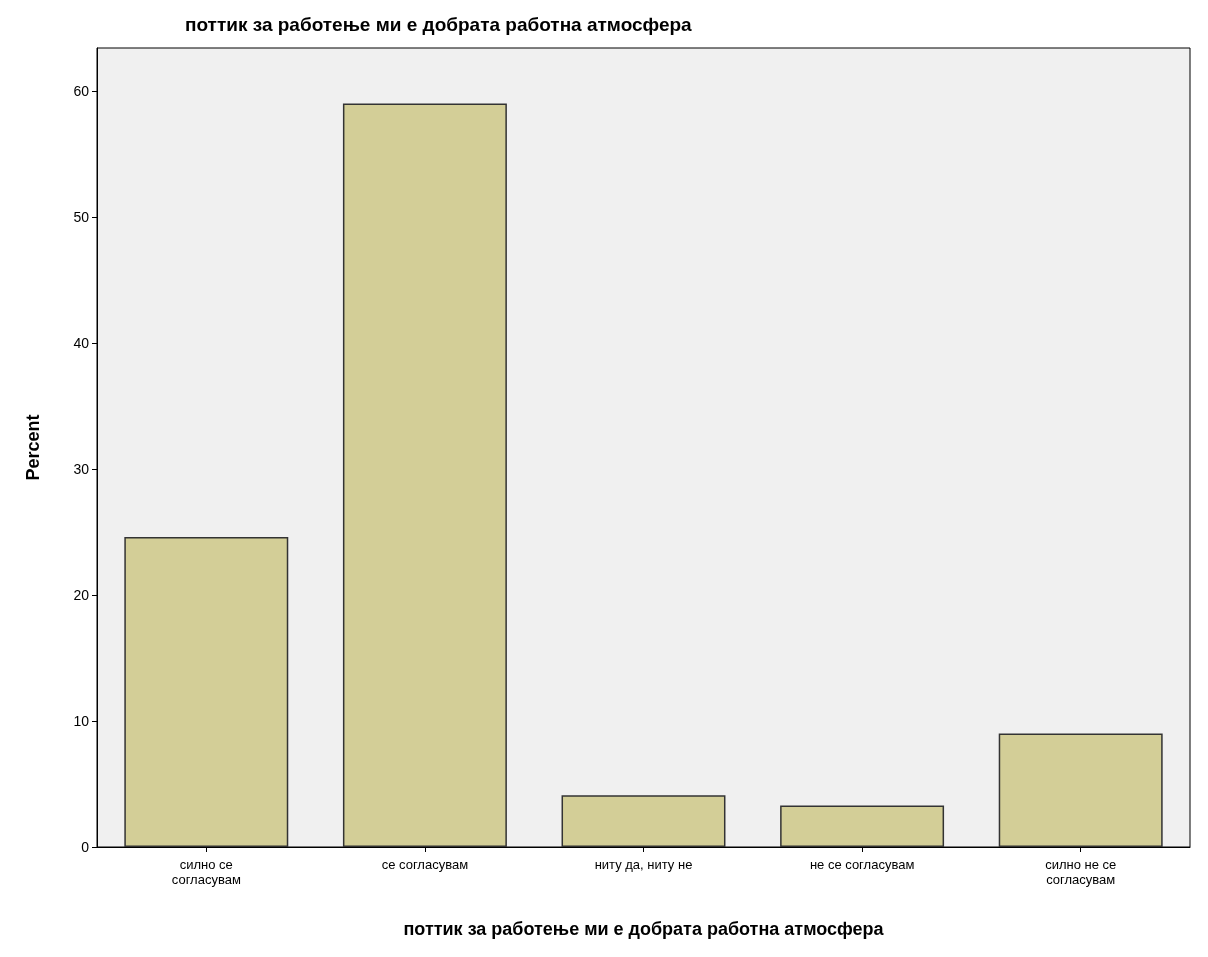 Image resolution: width=1208 pixels, height=957 pixels. What do you see at coordinates (1081, 872) in the screenshot?
I see `x-tick-label: силно не се согласувам` at bounding box center [1081, 872].